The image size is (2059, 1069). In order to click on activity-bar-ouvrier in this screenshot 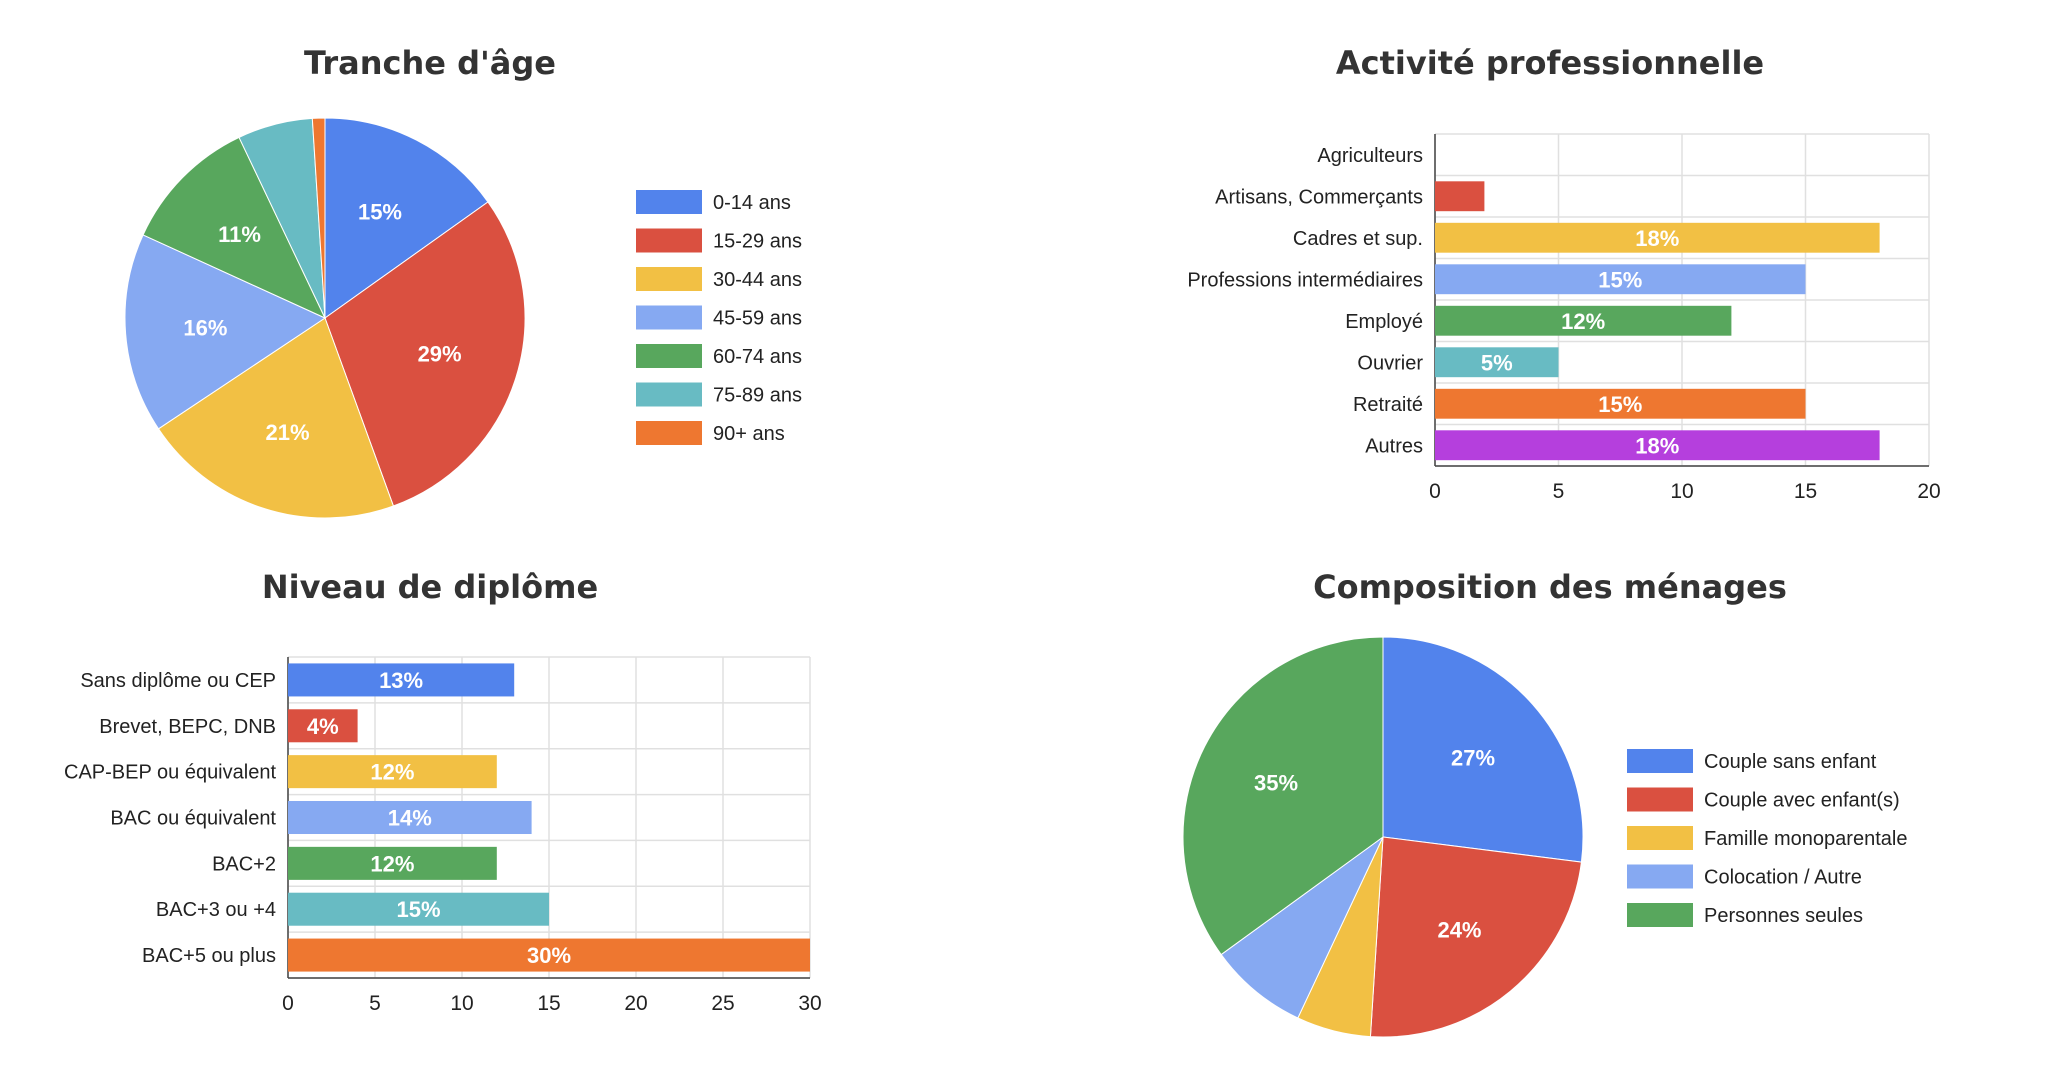, I will do `click(1497, 362)`.